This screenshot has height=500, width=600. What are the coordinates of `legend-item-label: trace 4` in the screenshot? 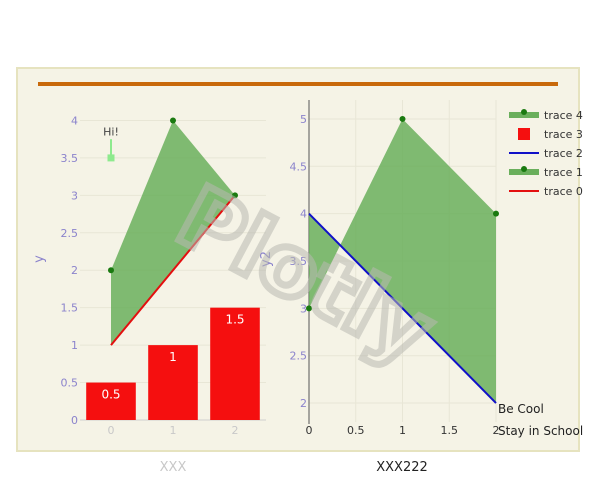 It's located at (563, 115).